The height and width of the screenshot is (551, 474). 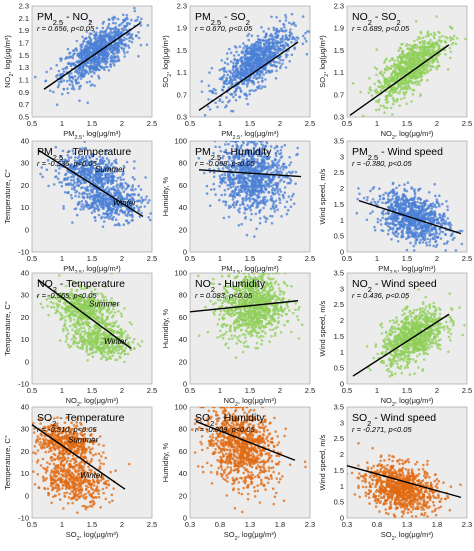 What do you see at coordinates (92, 123) in the screenshot?
I see `x-tick-label: 1.5` at bounding box center [92, 123].